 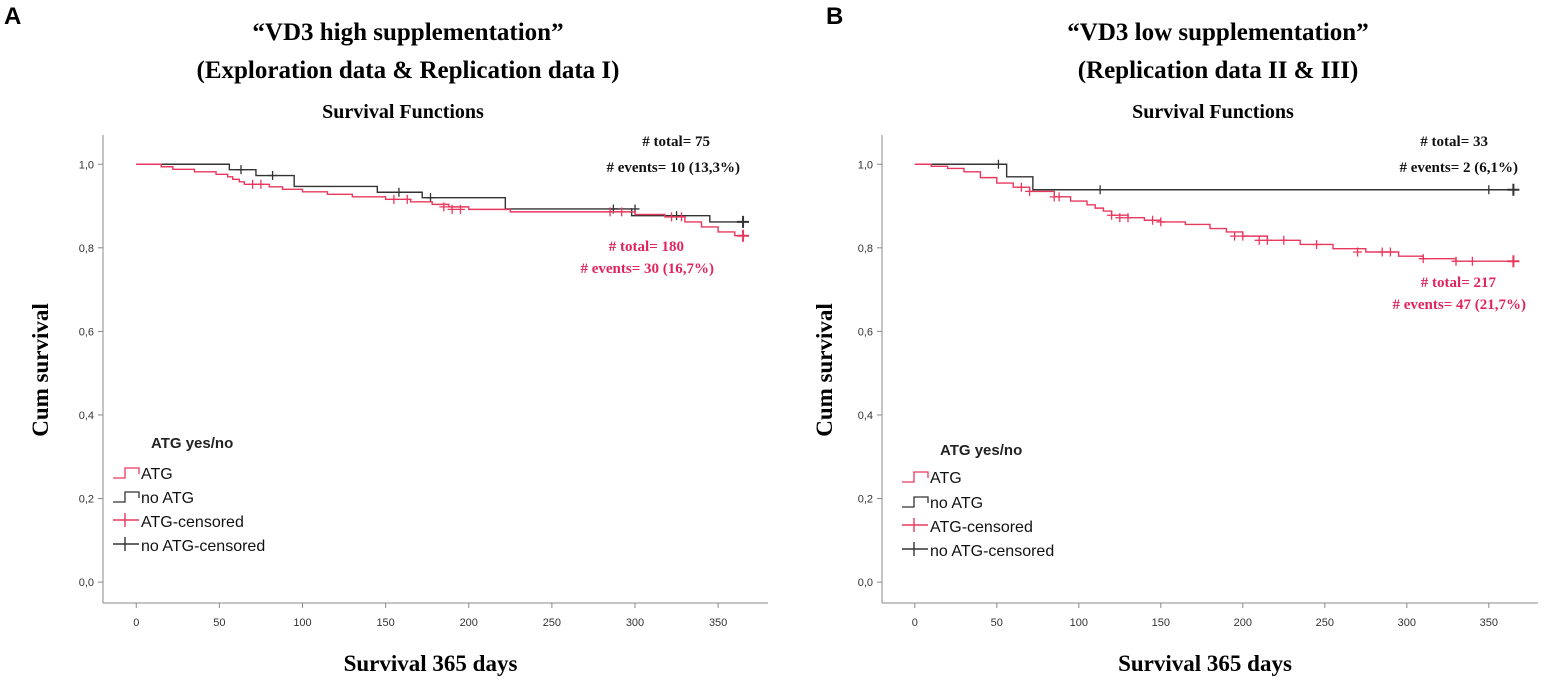 I want to click on x-tick-label: 150, so click(x=385, y=623).